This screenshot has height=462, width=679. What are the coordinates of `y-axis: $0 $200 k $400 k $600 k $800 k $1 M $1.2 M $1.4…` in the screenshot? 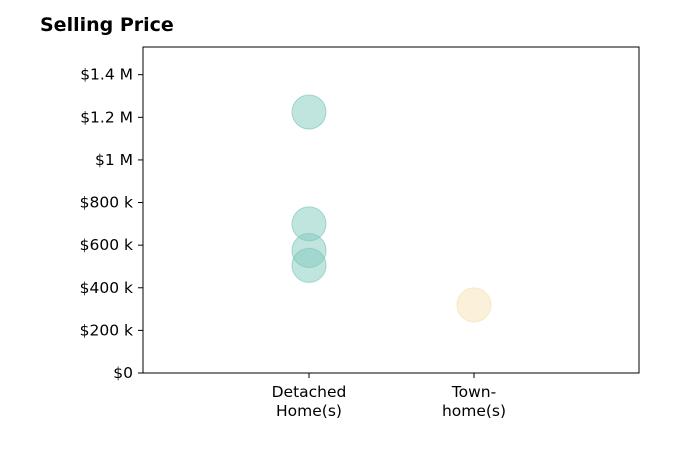 It's located at (111, 224).